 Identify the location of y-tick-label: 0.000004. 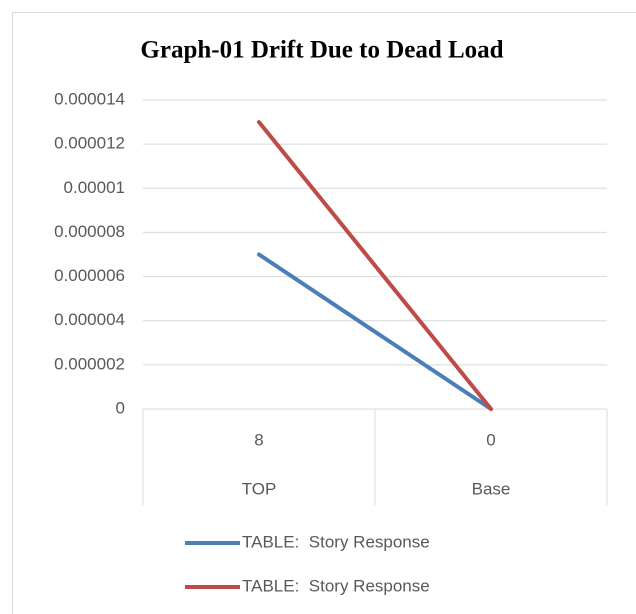
(89, 319).